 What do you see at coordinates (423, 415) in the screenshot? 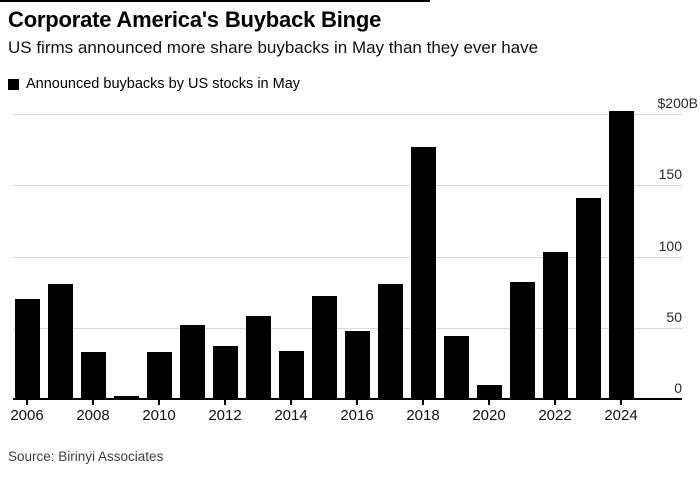
I see `x-axis-label-2018: 2018` at bounding box center [423, 415].